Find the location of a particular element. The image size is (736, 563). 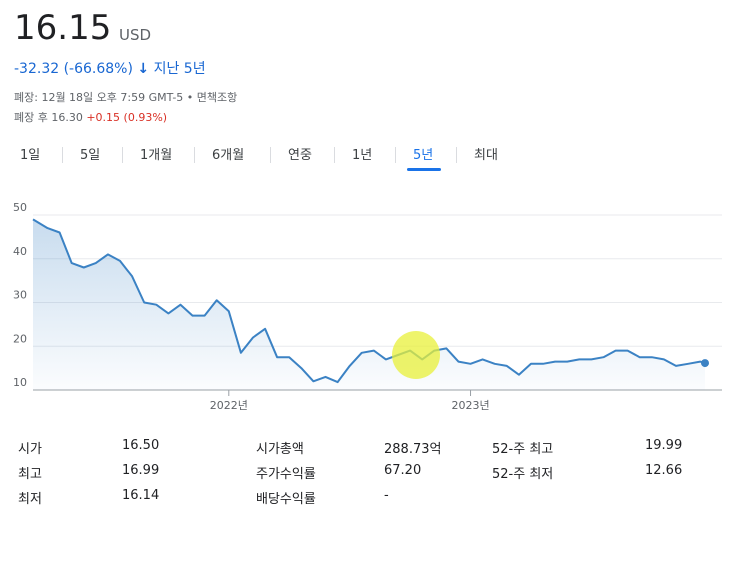

end-dot is located at coordinates (705, 363).